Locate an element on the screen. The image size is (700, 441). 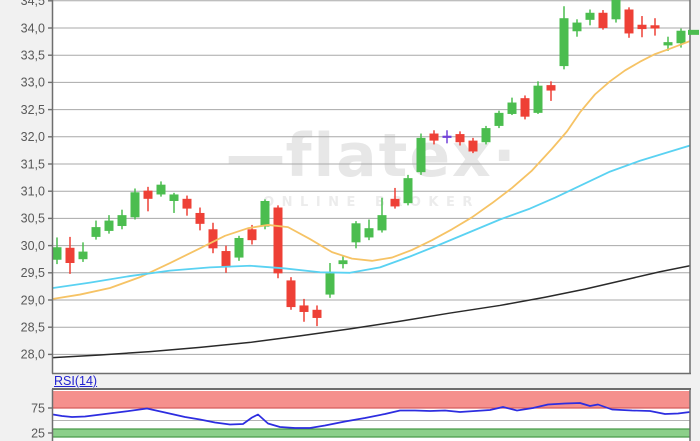
y-axis-label: 31,0 is located at coordinates (33, 192).